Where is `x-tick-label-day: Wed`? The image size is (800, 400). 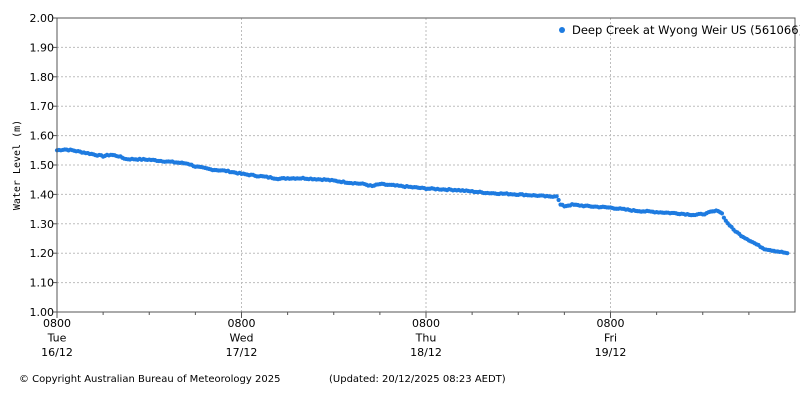
x-tick-label-day: Wed is located at coordinates (242, 338).